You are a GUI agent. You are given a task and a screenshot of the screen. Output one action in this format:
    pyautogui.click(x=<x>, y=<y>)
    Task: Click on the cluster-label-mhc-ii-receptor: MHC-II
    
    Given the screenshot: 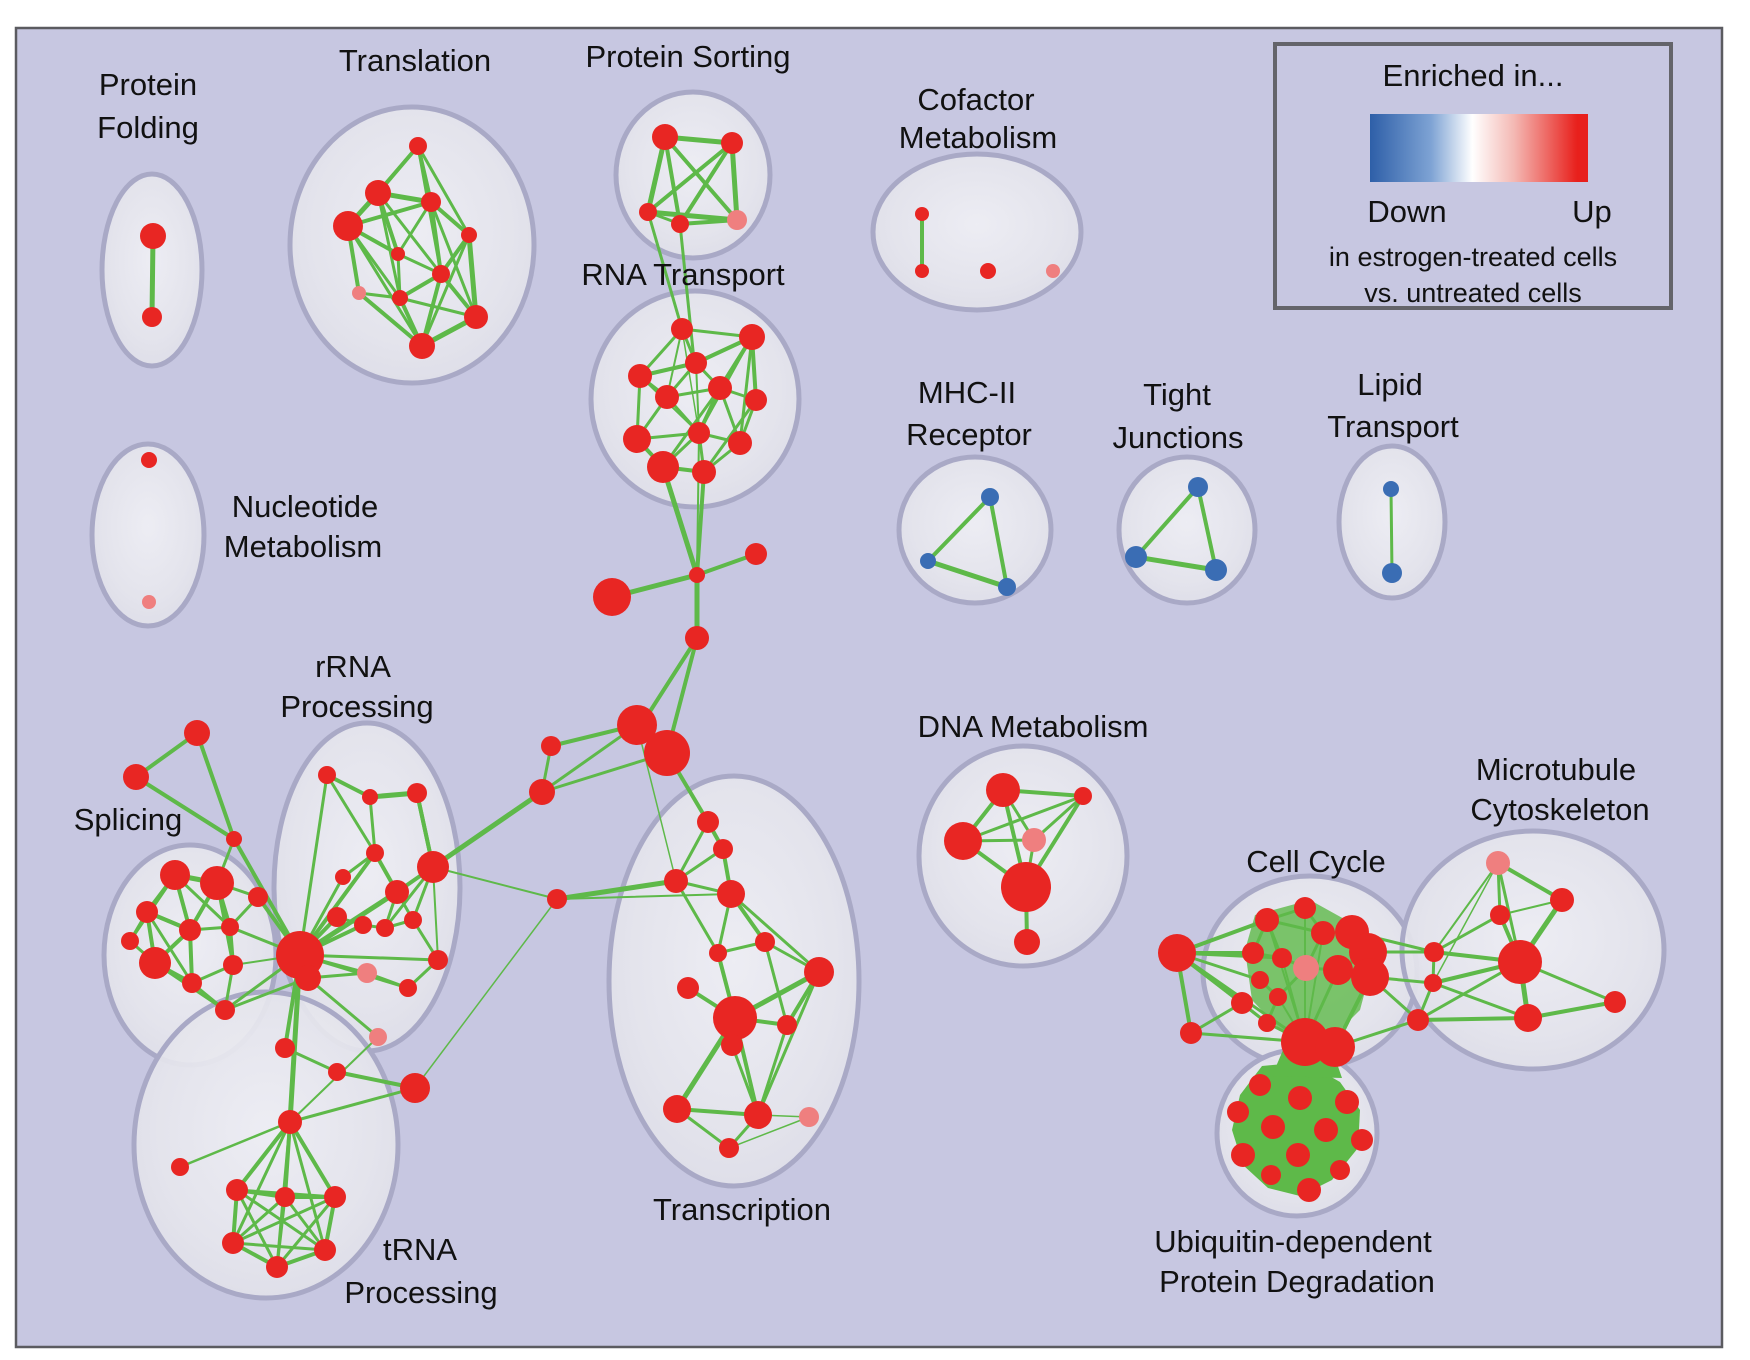 What is the action you would take?
    pyautogui.click(x=967, y=392)
    